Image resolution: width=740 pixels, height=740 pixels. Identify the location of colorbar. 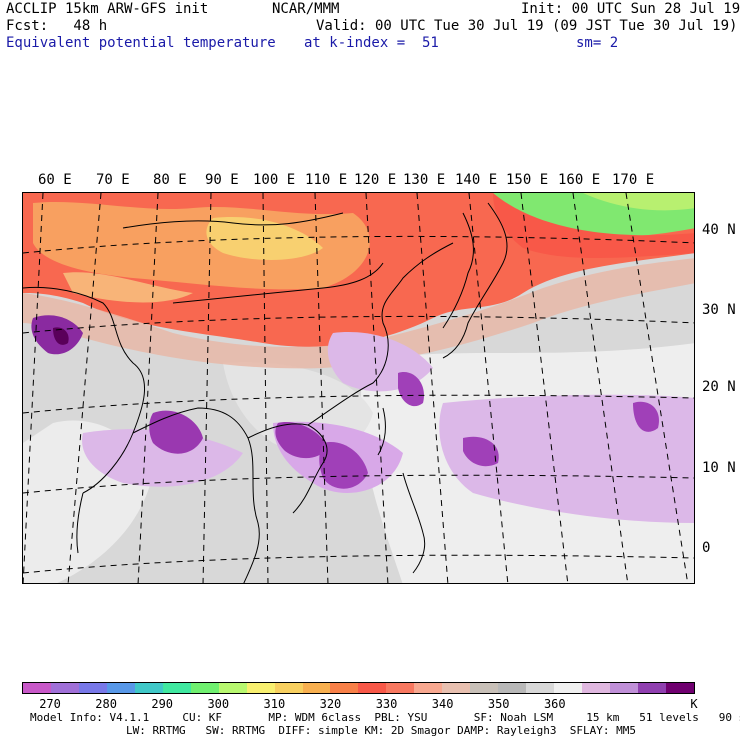
(358, 688).